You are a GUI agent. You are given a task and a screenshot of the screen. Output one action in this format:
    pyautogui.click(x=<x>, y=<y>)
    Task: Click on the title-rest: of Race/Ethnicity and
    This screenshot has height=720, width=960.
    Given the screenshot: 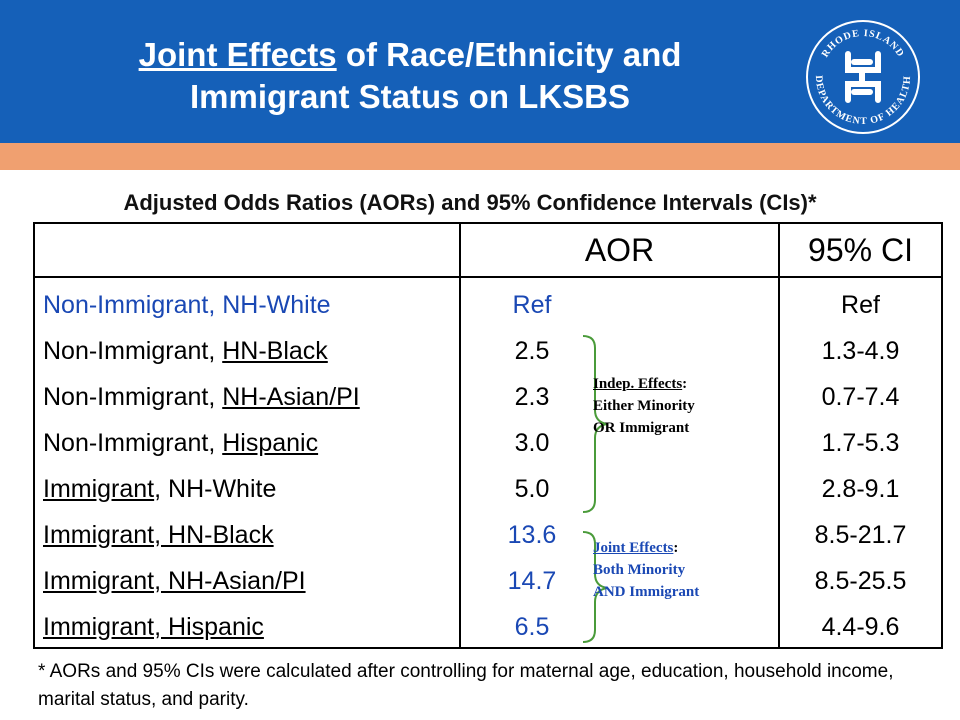 What is the action you would take?
    pyautogui.click(x=509, y=54)
    